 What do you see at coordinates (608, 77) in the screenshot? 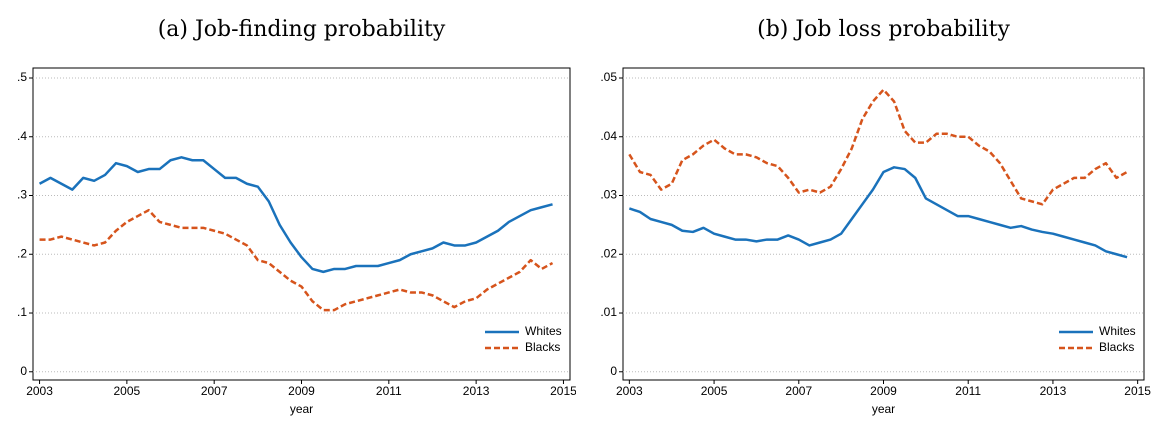
I see `y-tick-label: .05` at bounding box center [608, 77].